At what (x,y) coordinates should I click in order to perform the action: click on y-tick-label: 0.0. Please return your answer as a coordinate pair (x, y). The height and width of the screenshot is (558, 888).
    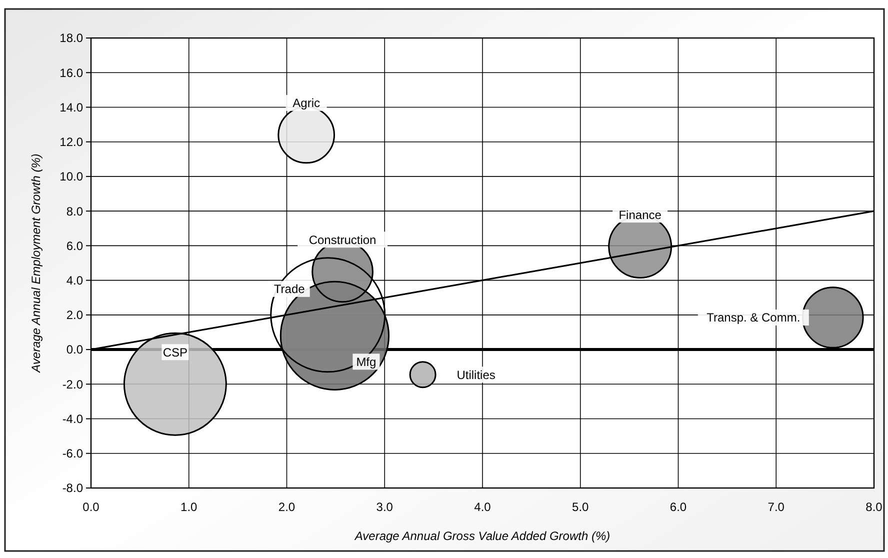
    Looking at the image, I should click on (75, 349).